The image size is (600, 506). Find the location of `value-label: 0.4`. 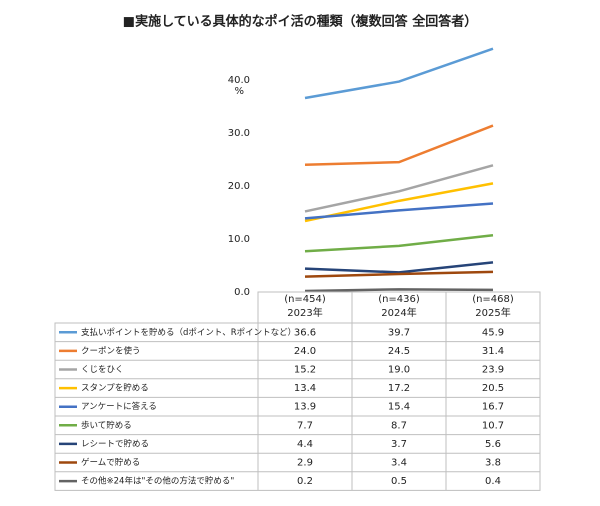

value-label: 0.4 is located at coordinates (493, 481).